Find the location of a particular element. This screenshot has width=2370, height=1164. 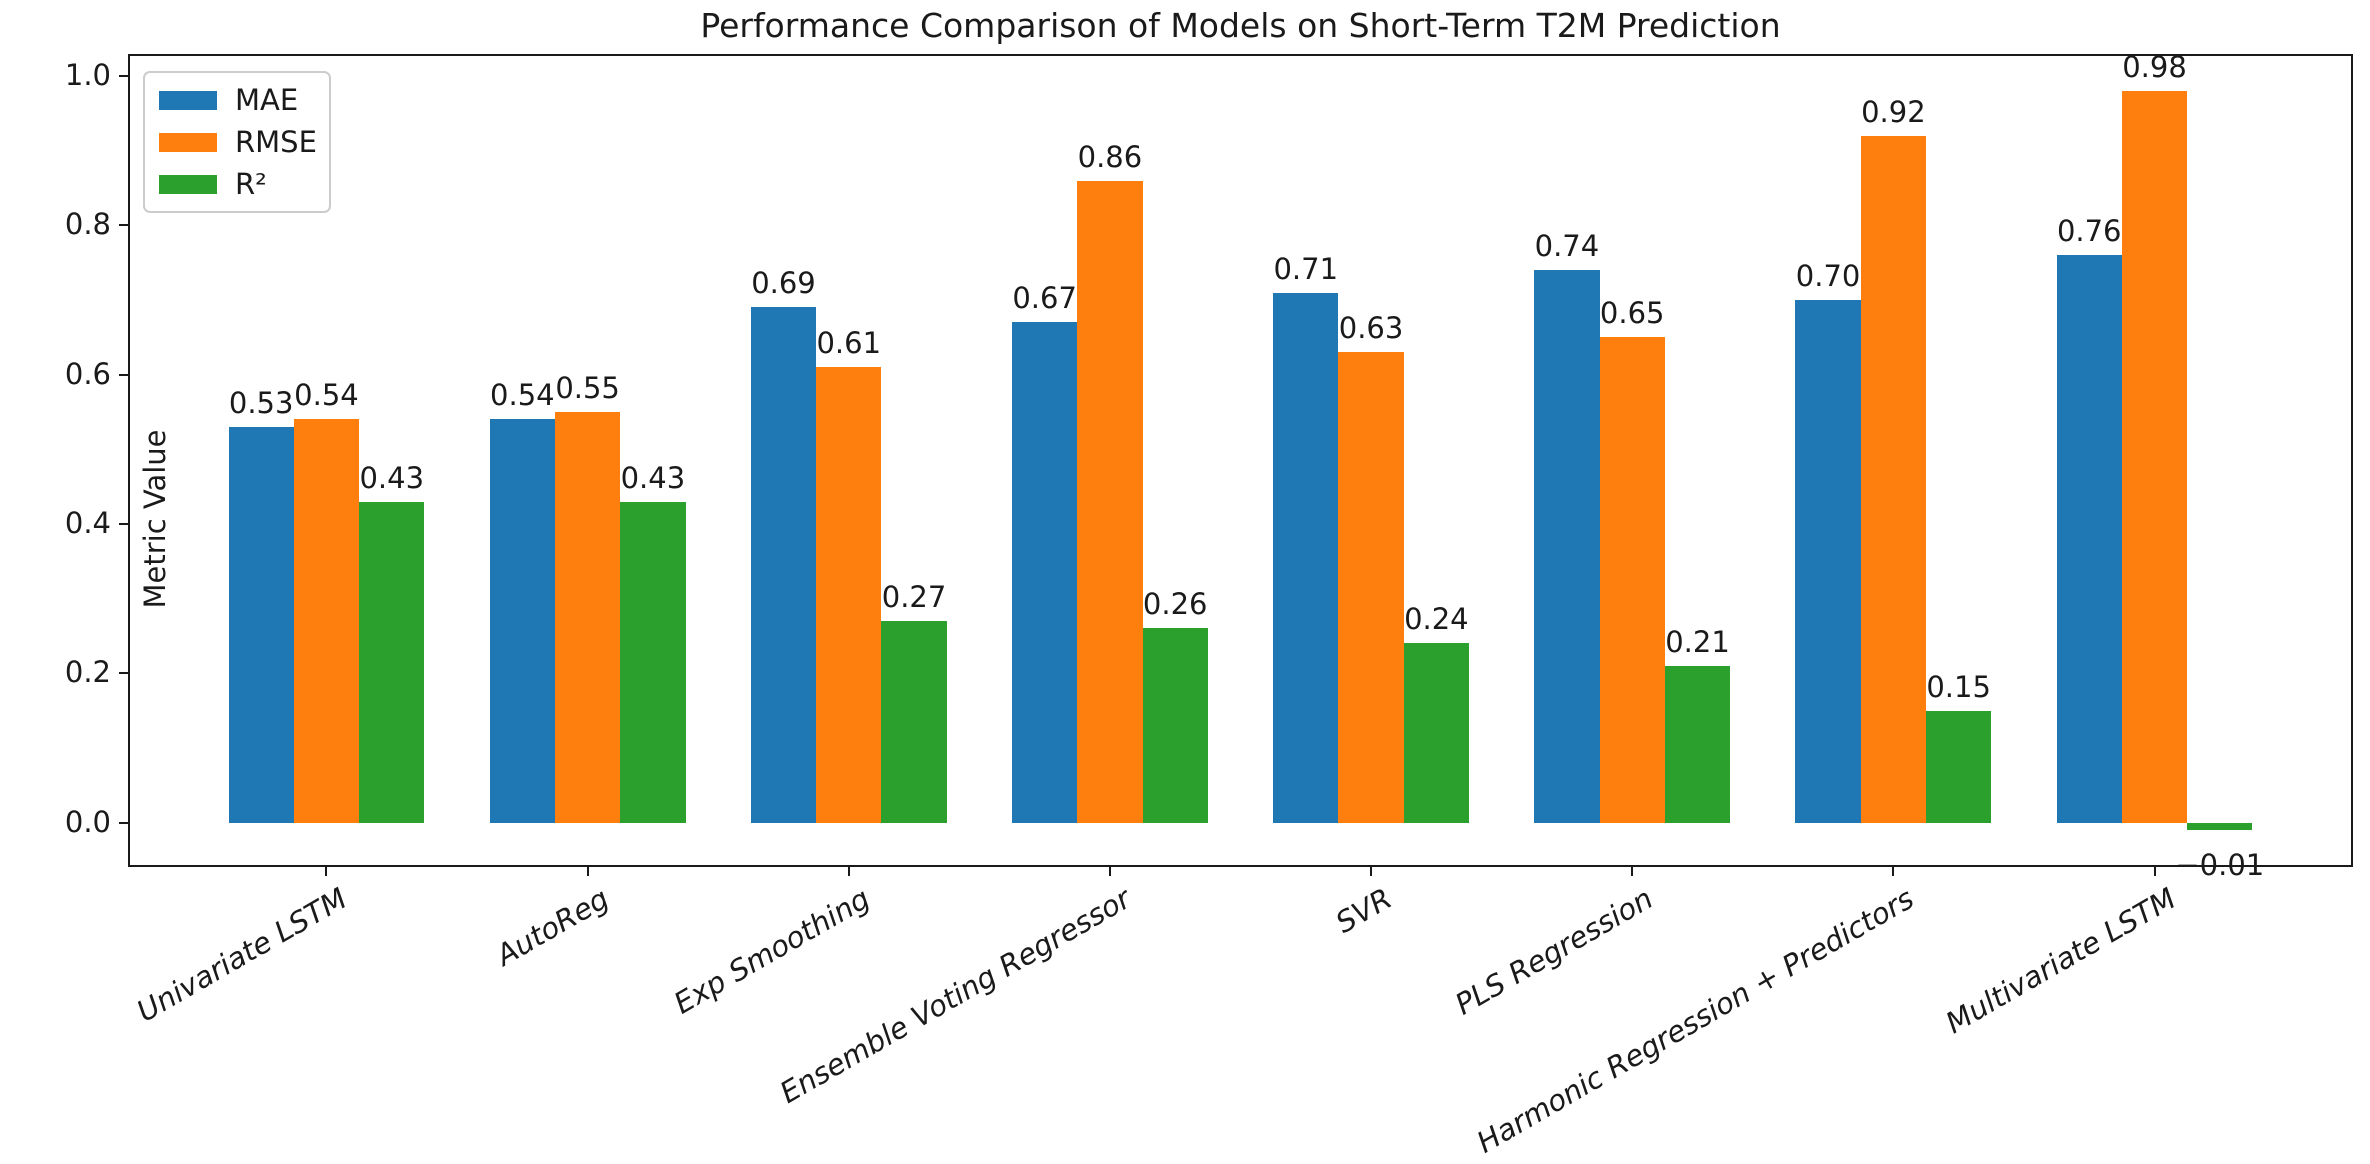

bar-value-label: 0.24 is located at coordinates (1436, 619).